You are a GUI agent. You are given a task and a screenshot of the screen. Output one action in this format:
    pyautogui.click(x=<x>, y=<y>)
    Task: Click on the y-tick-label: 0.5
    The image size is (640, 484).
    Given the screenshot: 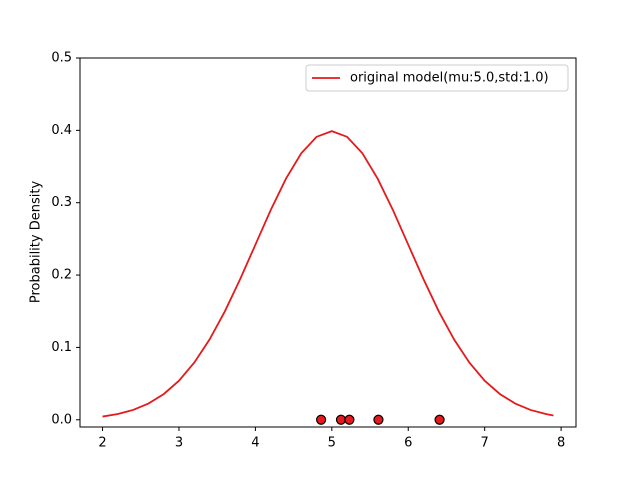 What is the action you would take?
    pyautogui.click(x=61, y=58)
    